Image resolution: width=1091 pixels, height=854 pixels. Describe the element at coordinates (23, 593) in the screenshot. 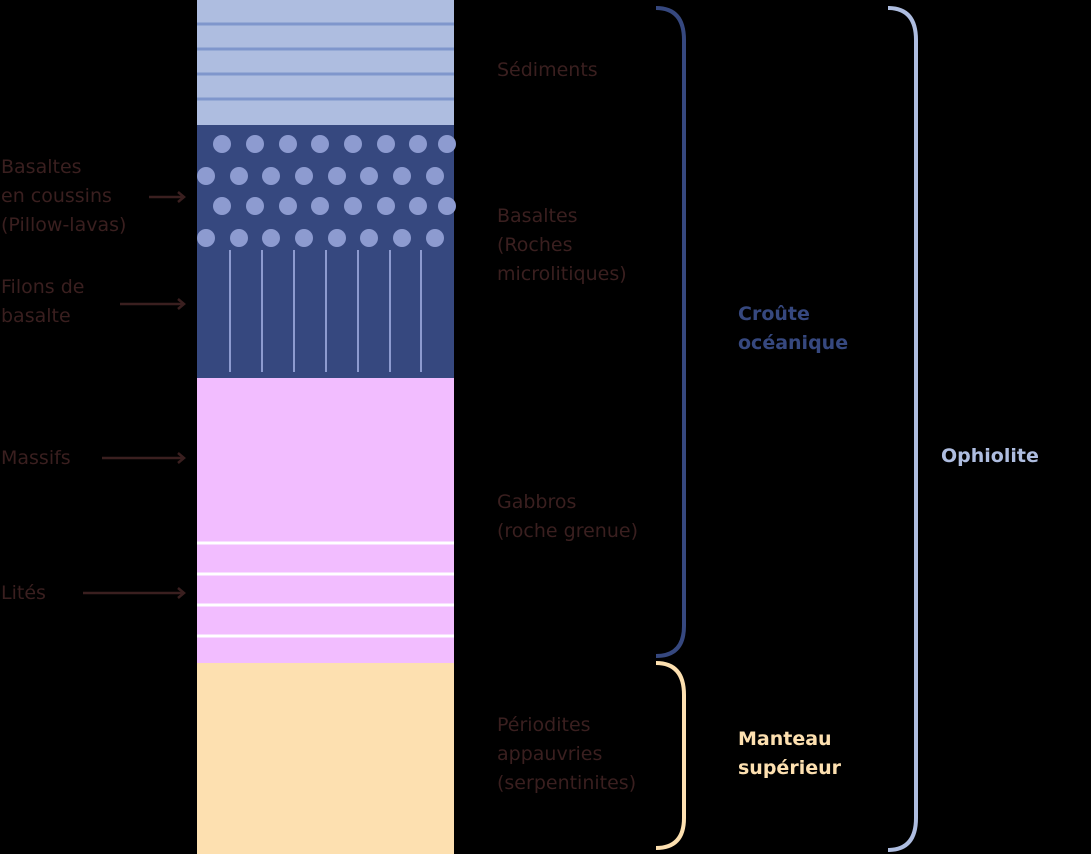

I see `label-layered: Lités` at that location.